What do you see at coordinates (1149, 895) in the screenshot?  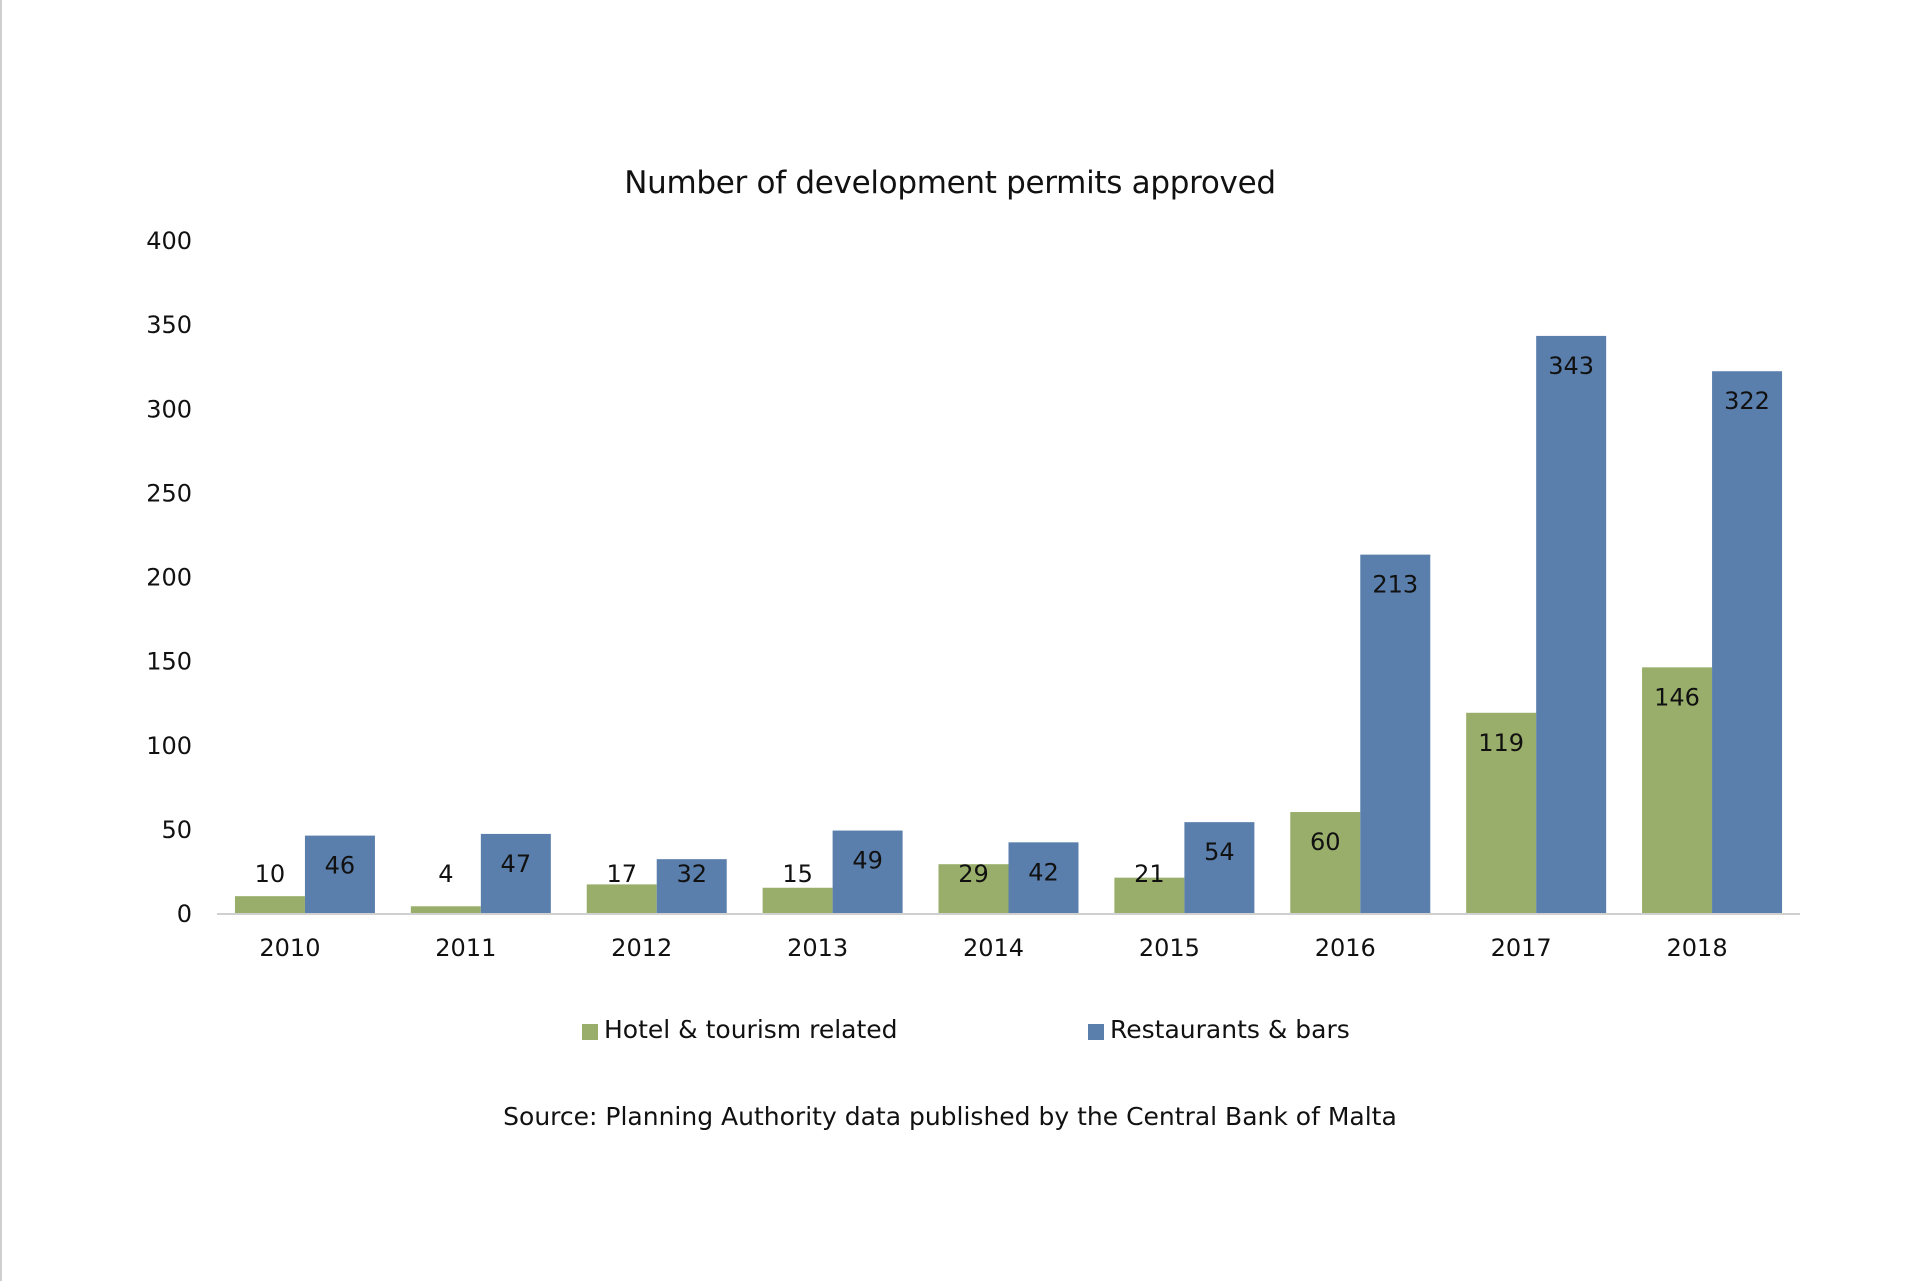 I see `bar-hotel-2015` at bounding box center [1149, 895].